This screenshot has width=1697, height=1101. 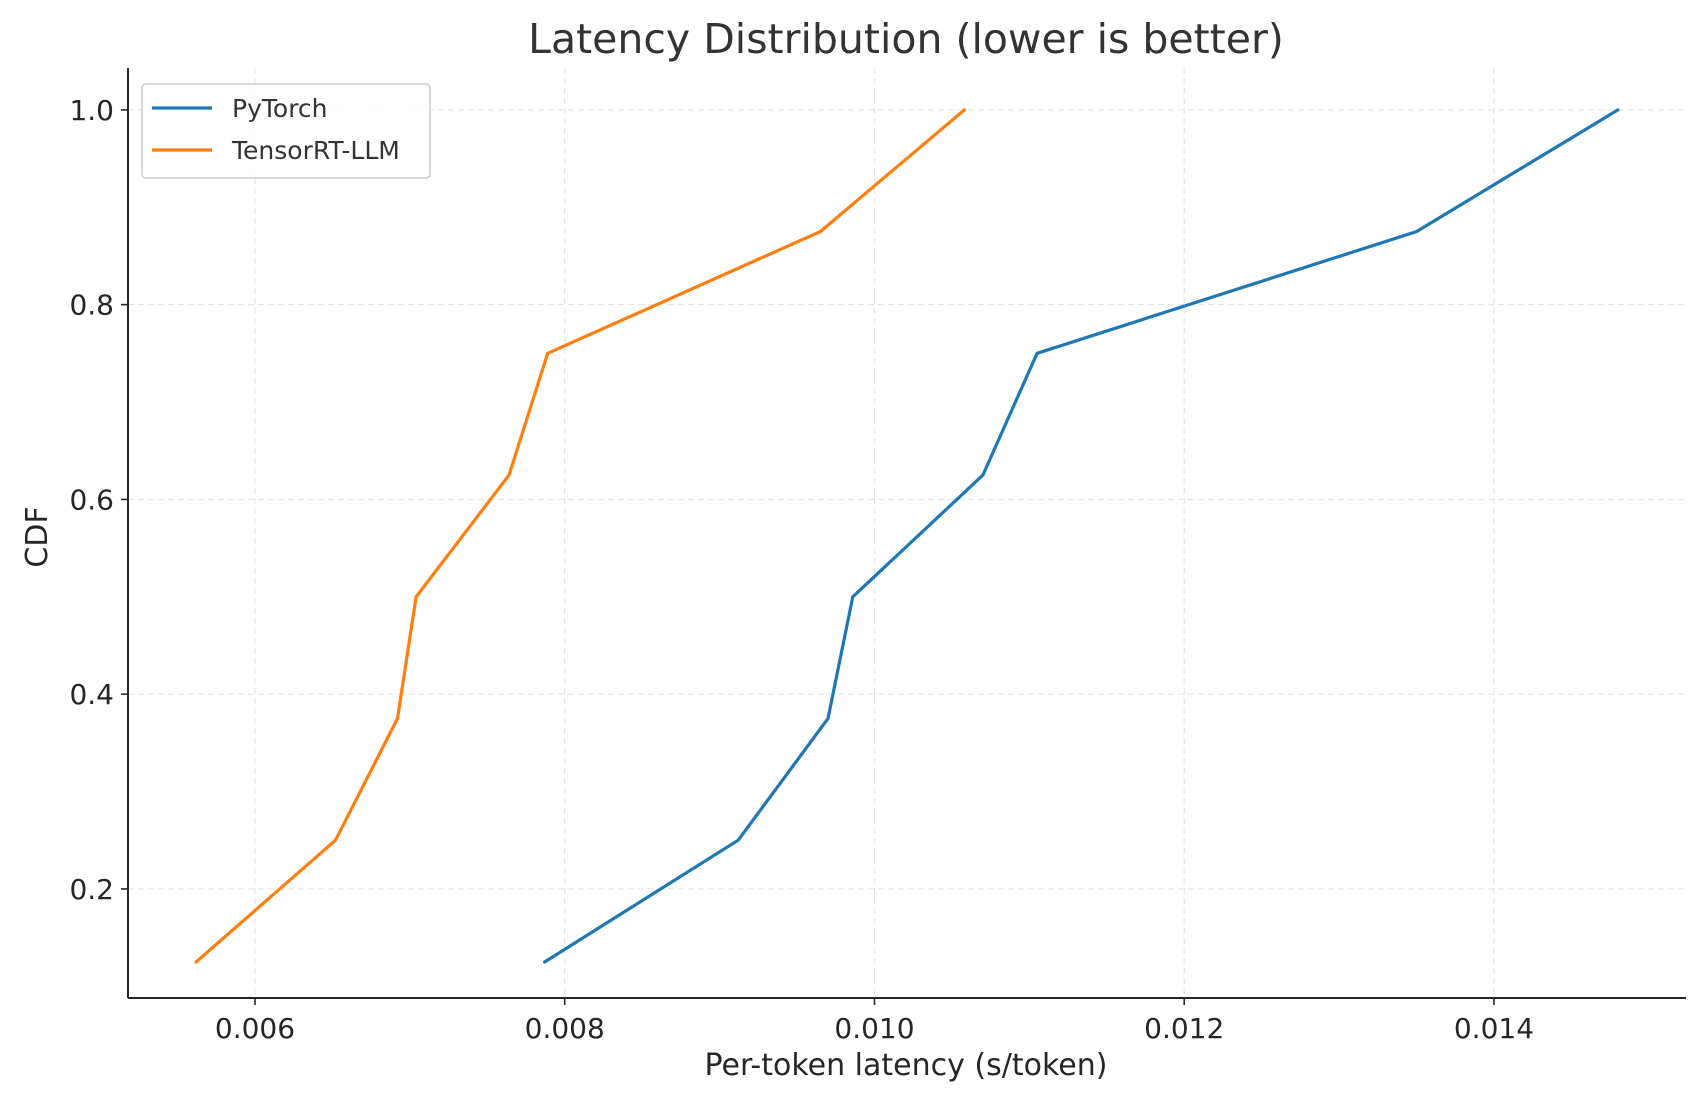 I want to click on y-axis-title: CDF, so click(x=37, y=536).